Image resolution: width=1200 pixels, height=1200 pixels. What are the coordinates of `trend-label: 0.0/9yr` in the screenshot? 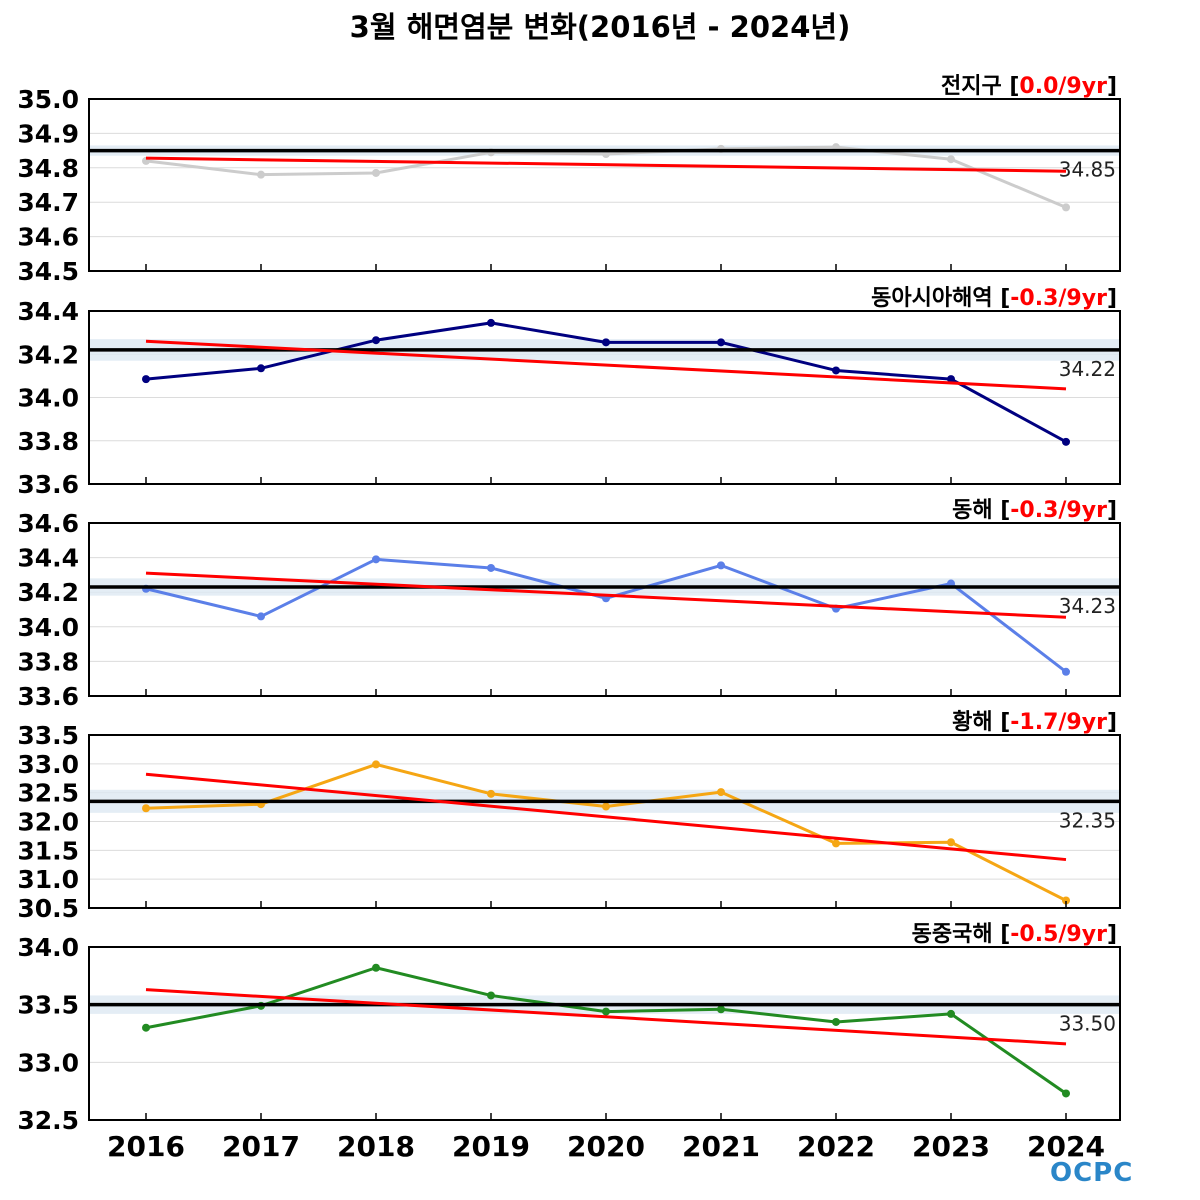 It's located at (1063, 86).